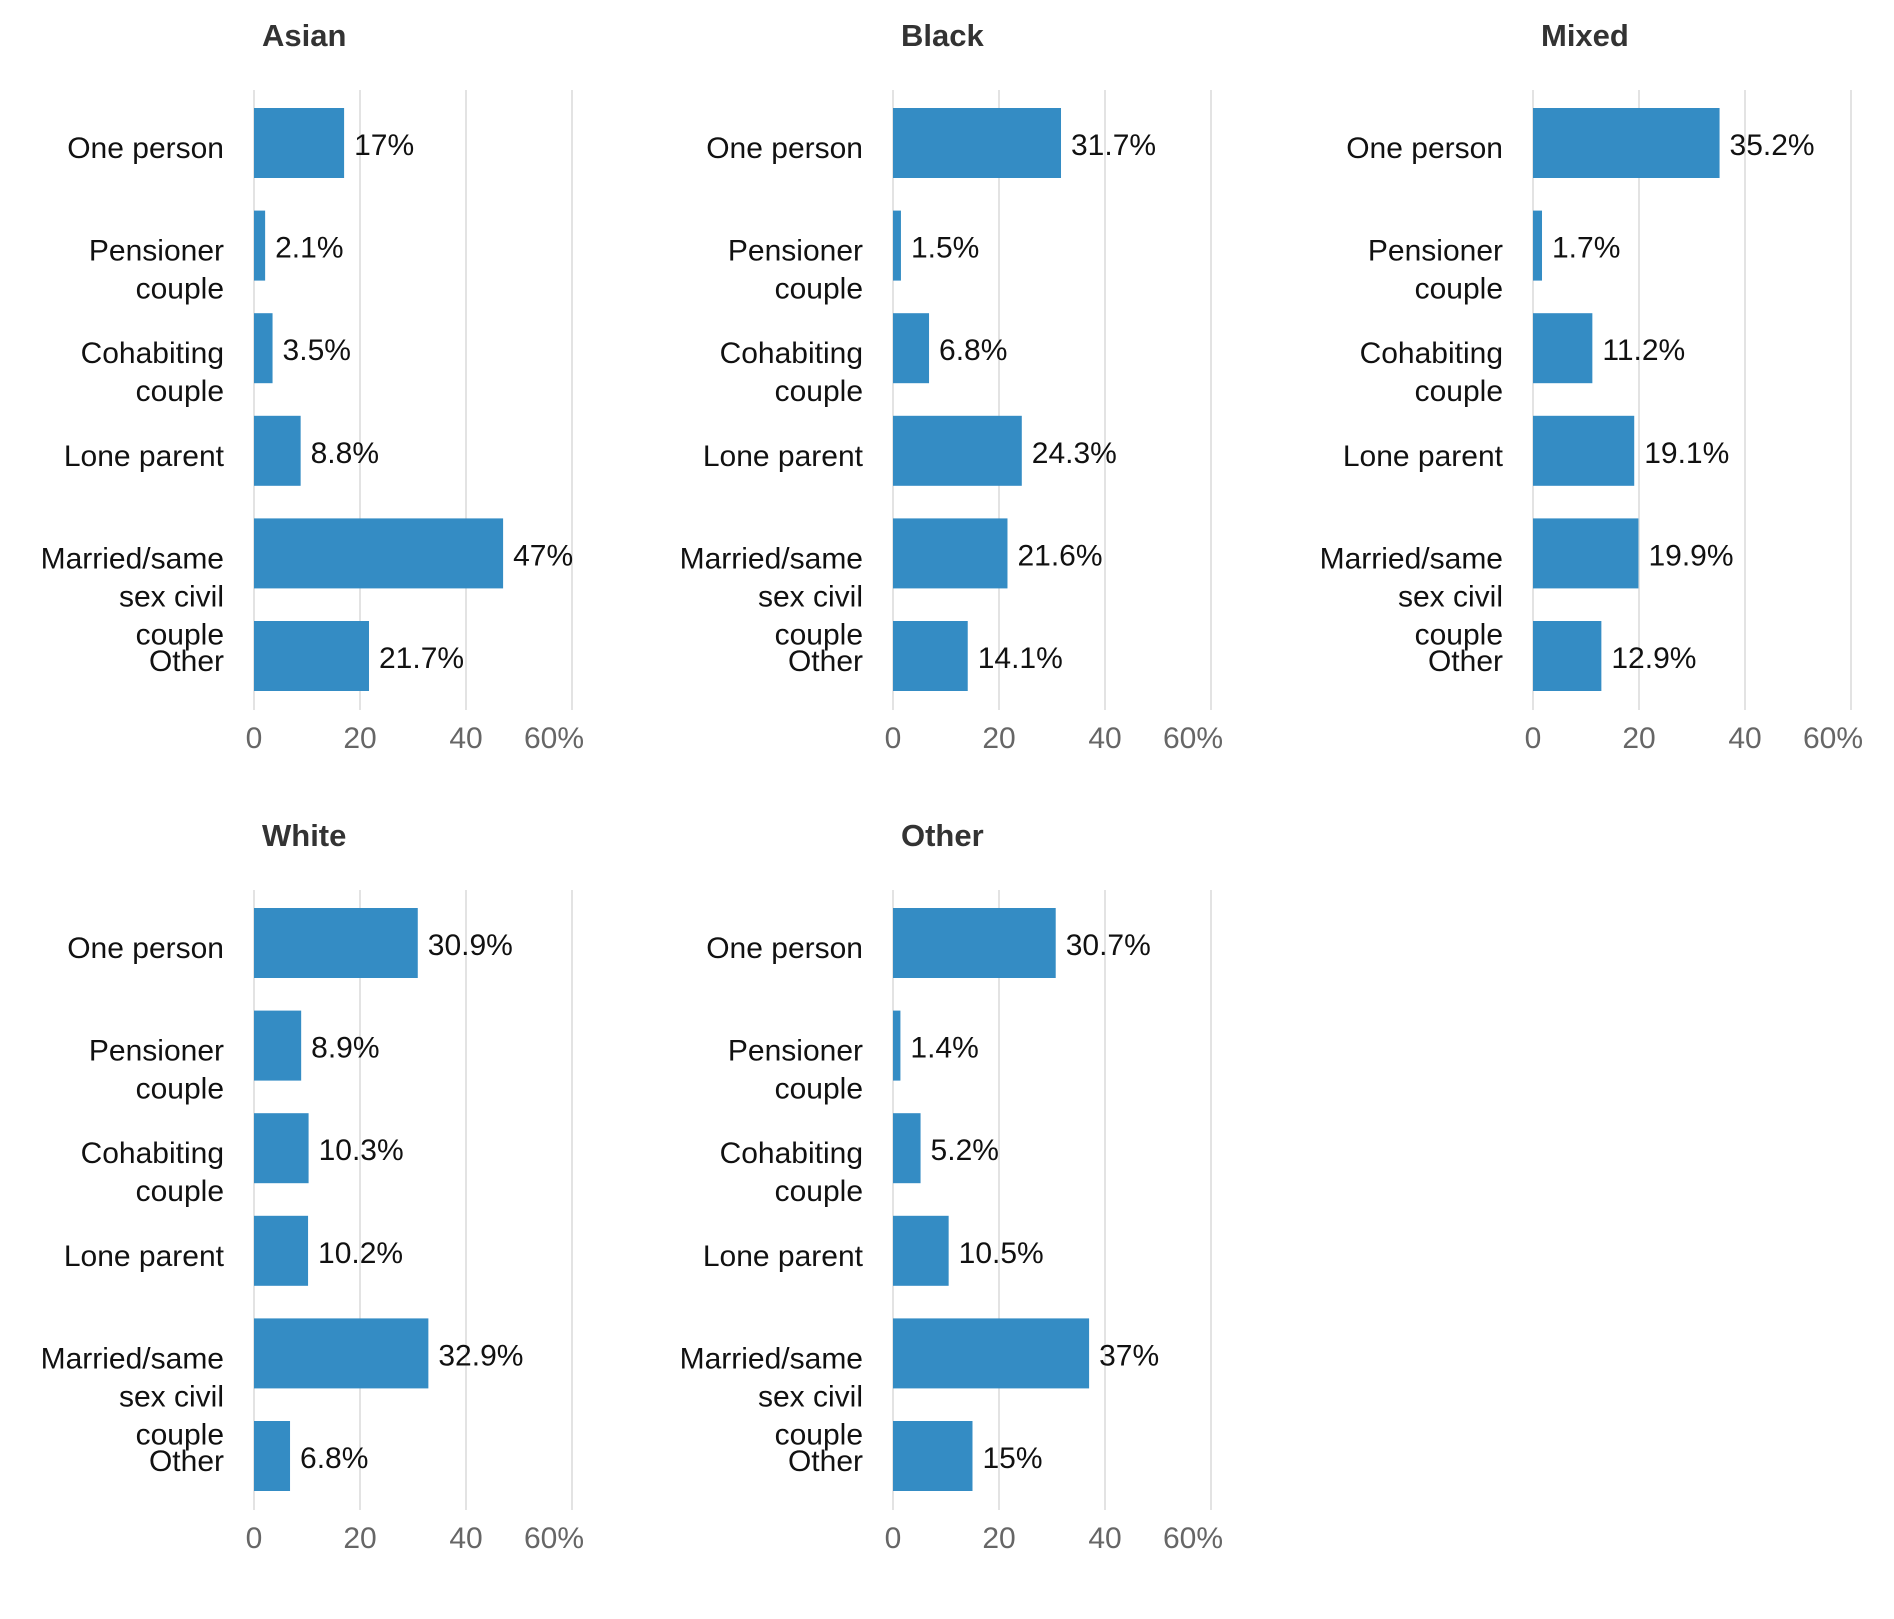 The height and width of the screenshot is (1619, 1894). I want to click on panel-title: Other, so click(942, 835).